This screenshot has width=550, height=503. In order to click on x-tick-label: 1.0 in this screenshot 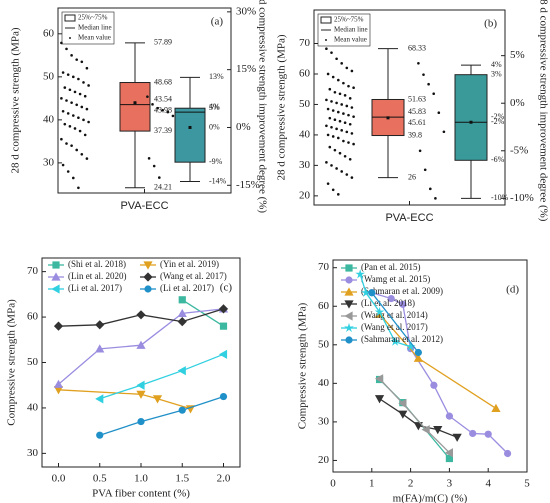, I will do `click(141, 479)`.